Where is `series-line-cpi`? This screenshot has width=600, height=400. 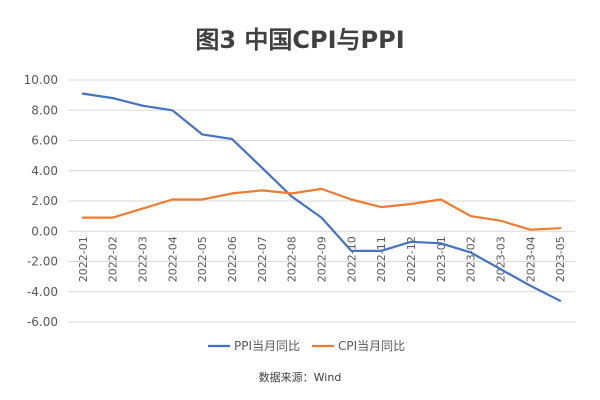
series-line-cpi is located at coordinates (321, 209).